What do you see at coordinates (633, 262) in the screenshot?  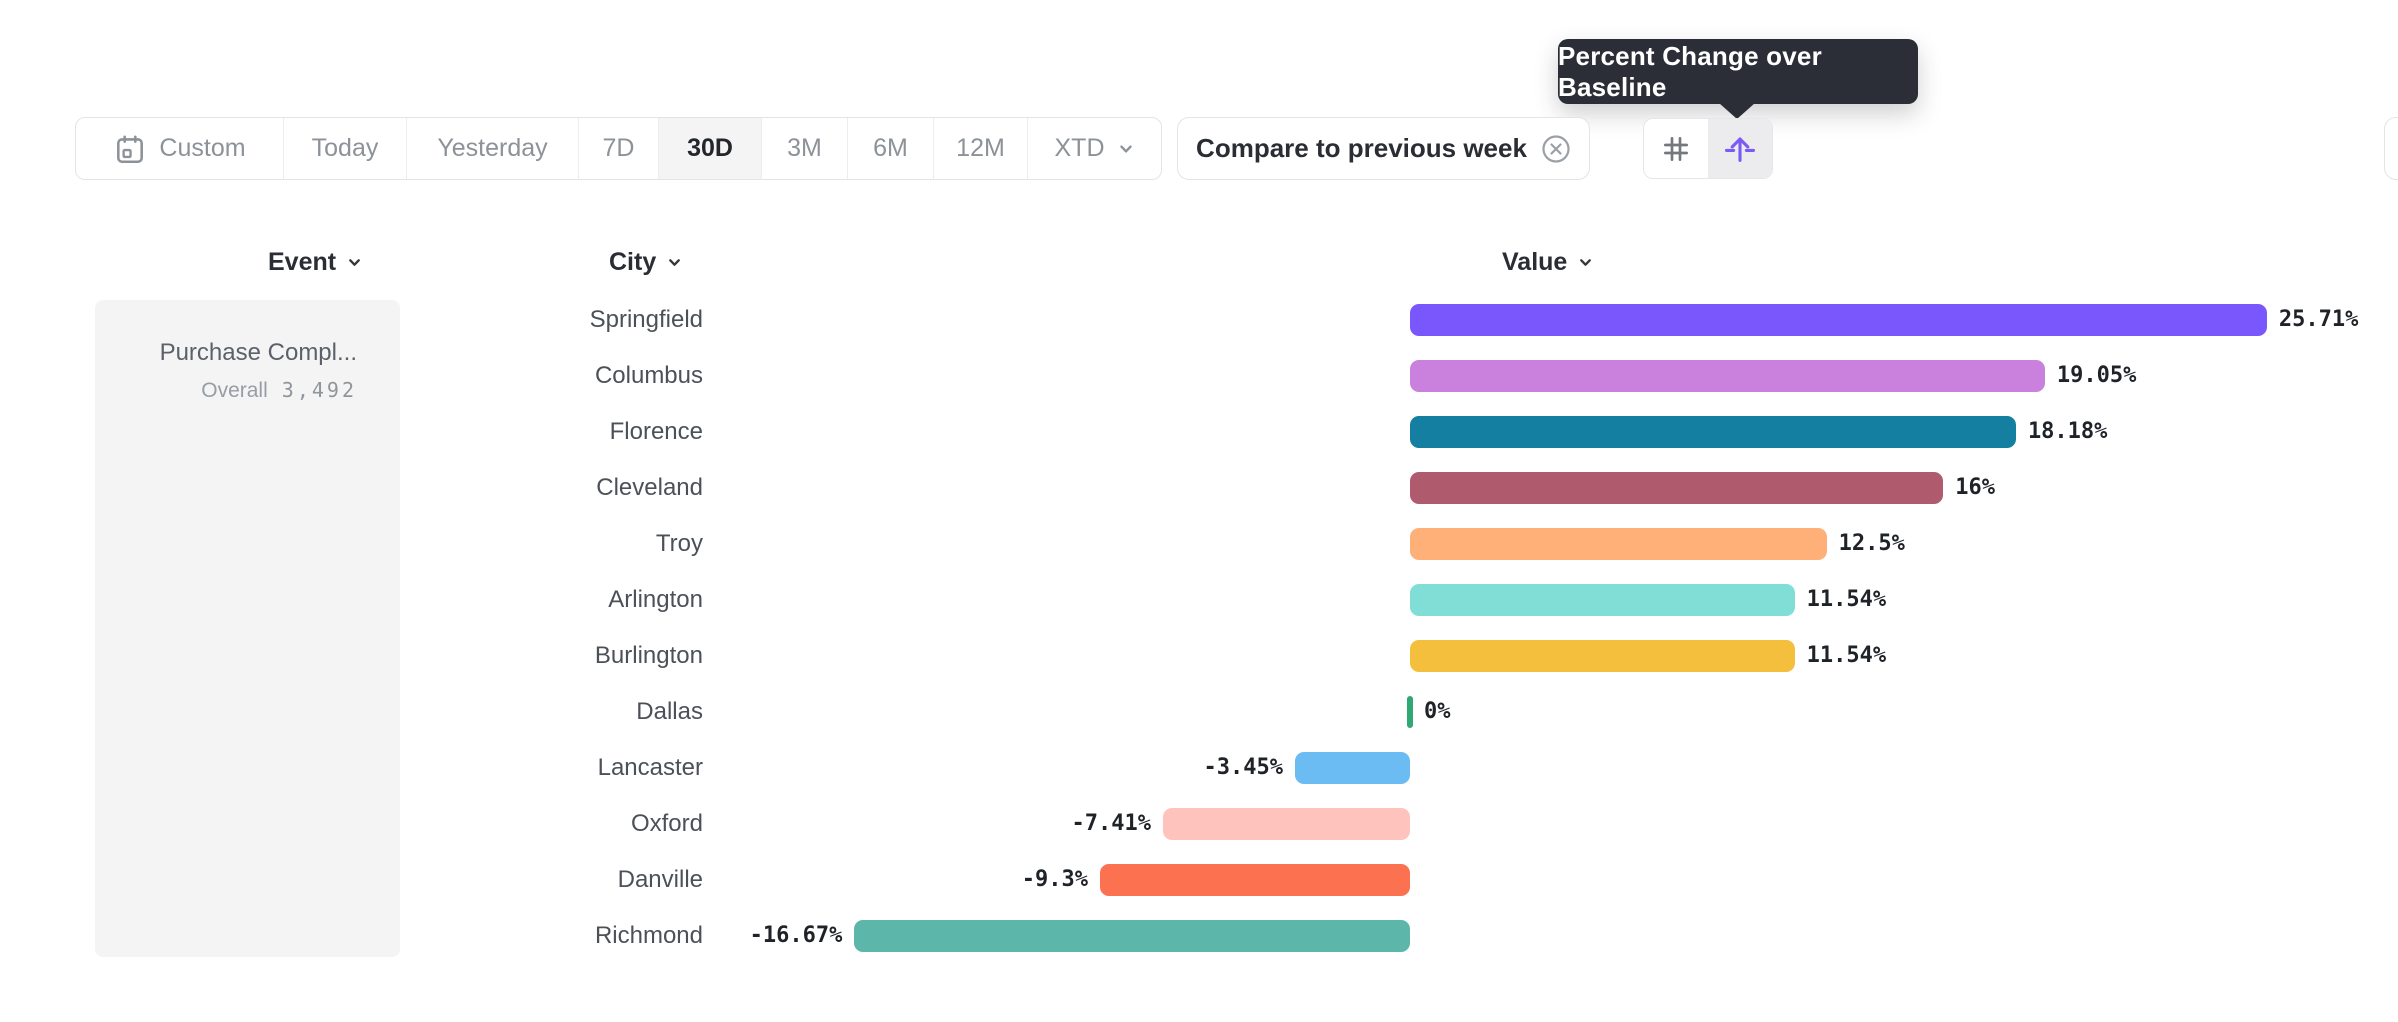 I see `column-header-city-label: City` at bounding box center [633, 262].